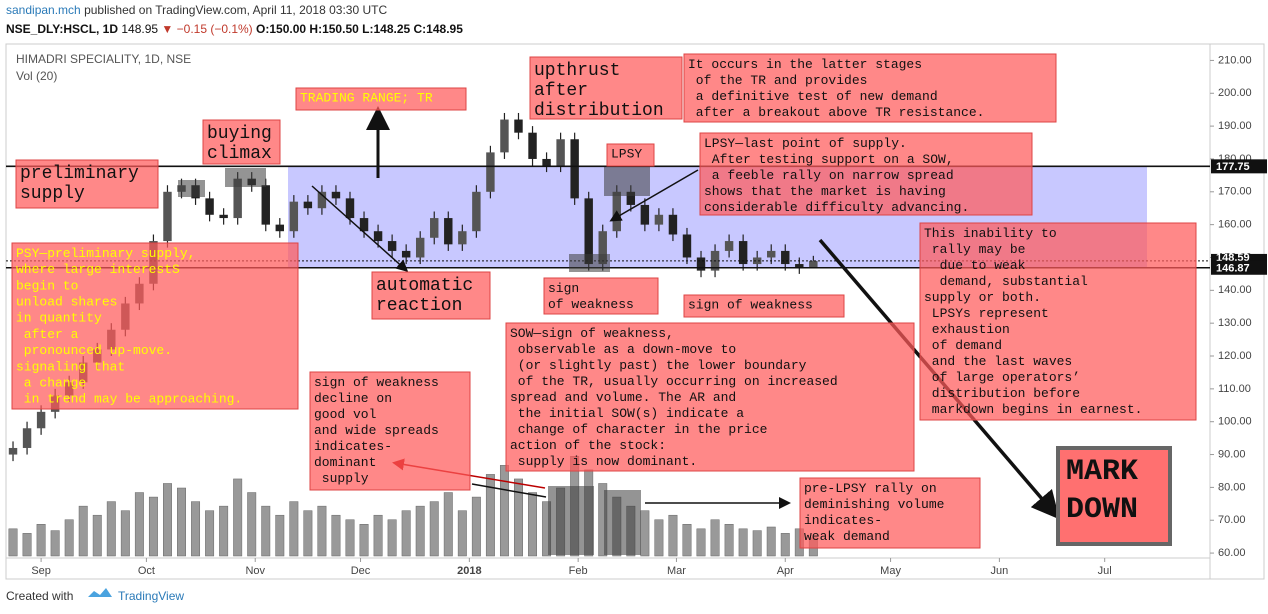  Describe the element at coordinates (1234, 389) in the screenshot. I see `y-tick-label: 110.00` at that location.